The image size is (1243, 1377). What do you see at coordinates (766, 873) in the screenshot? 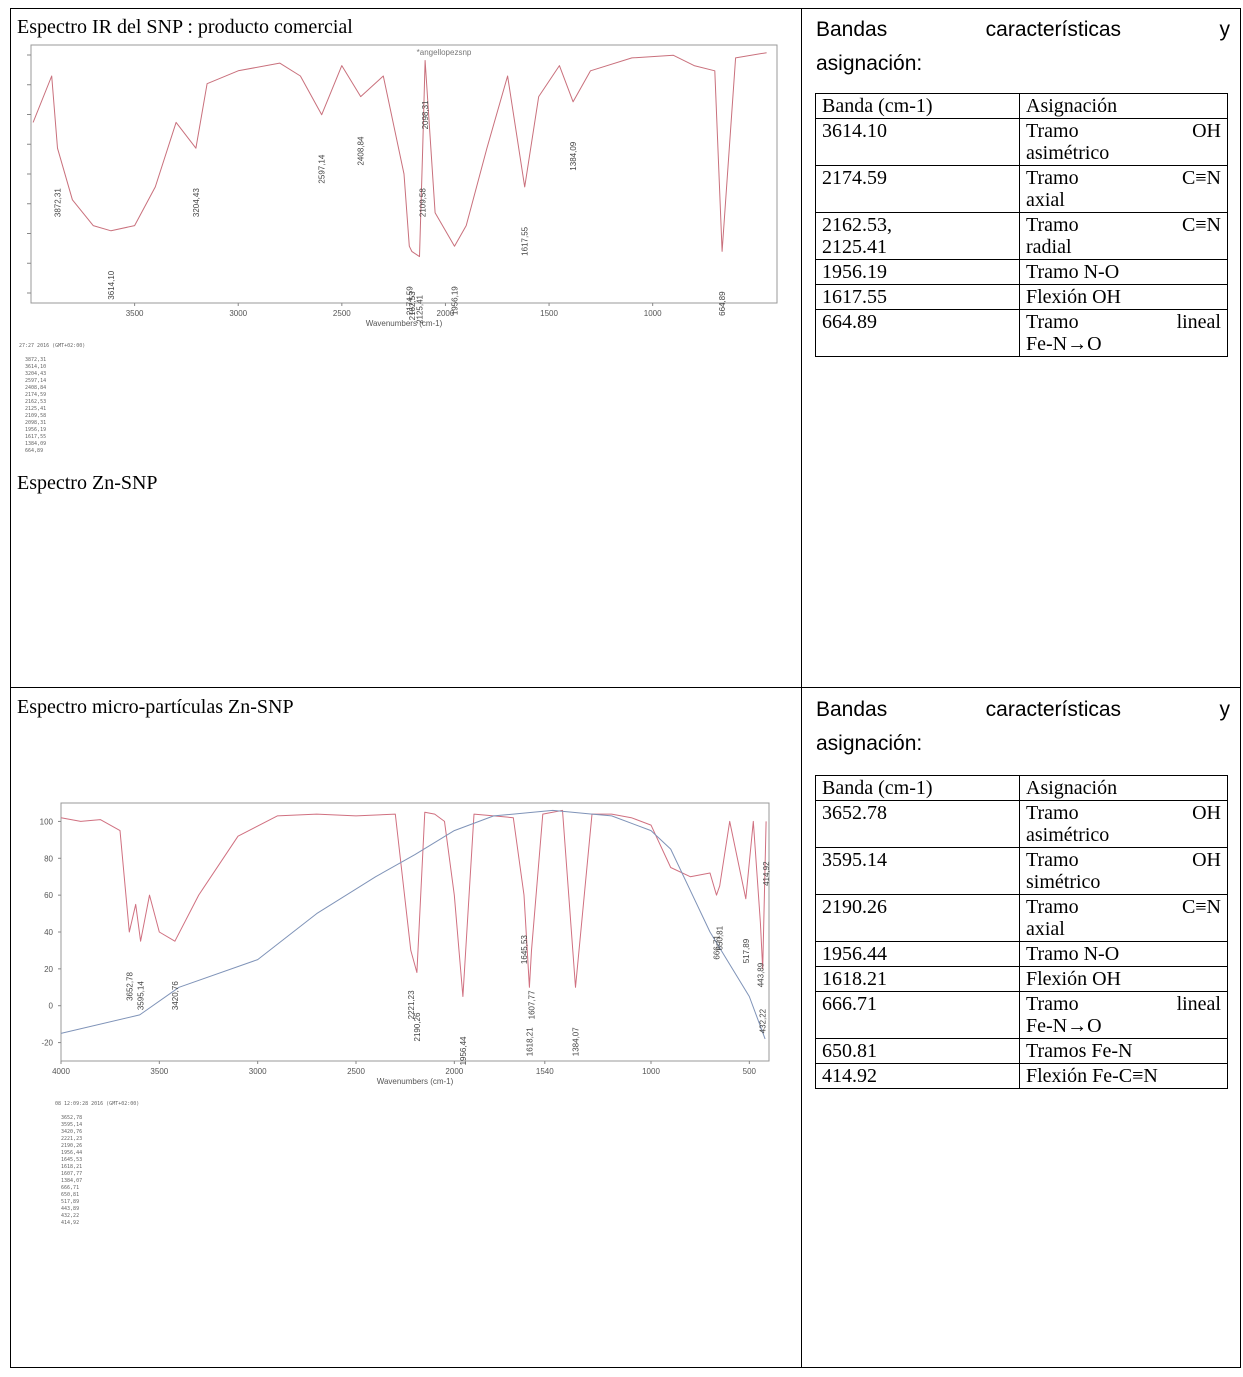
I see `peak-label: 414,92` at bounding box center [766, 873].